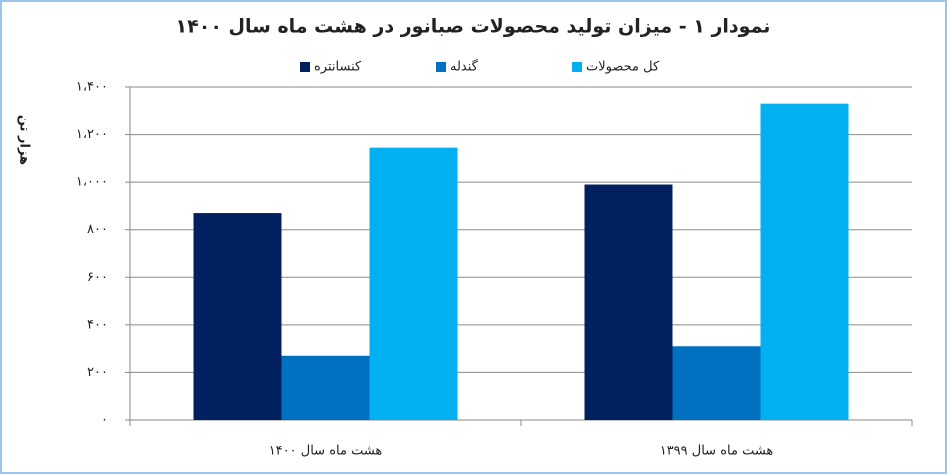 Image resolution: width=947 pixels, height=474 pixels. Describe the element at coordinates (104, 420) in the screenshot. I see `y-tick-label: ۰` at that location.